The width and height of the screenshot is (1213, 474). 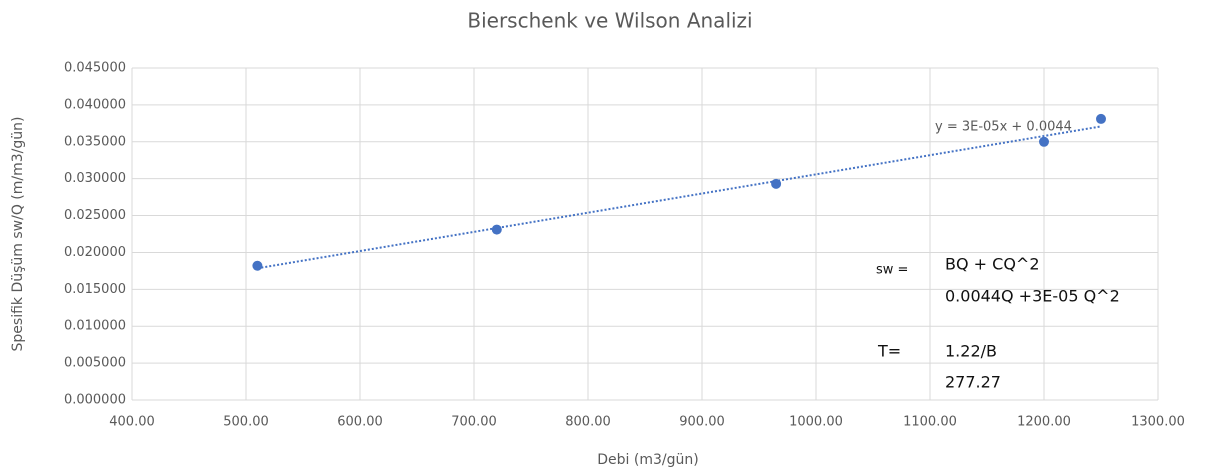 I want to click on y-tick-label: 0.025000, so click(x=95, y=215).